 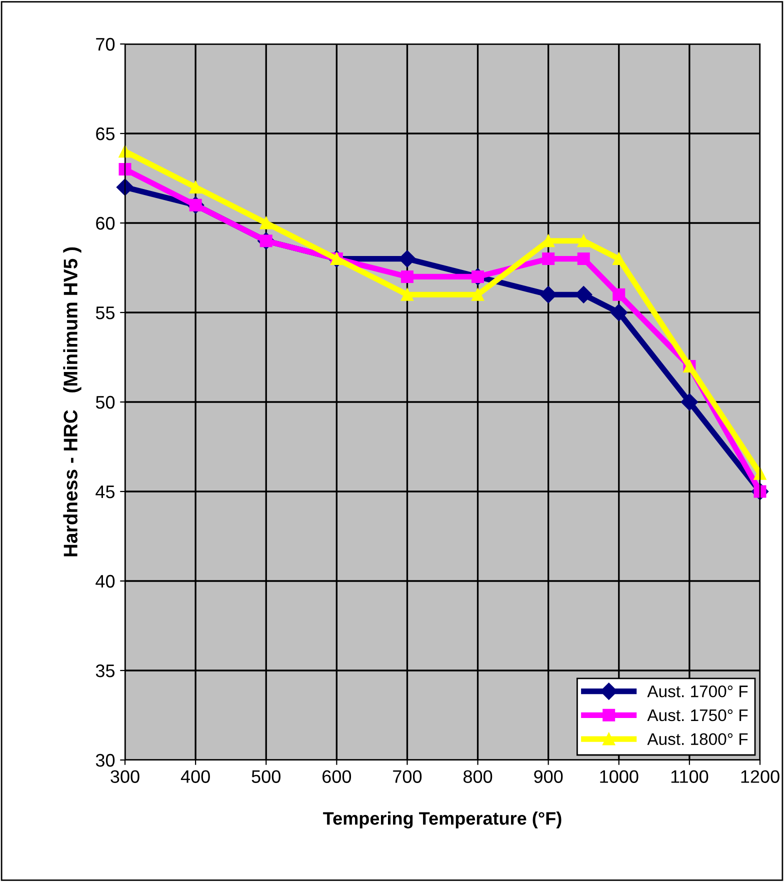 What do you see at coordinates (697, 715) in the screenshot?
I see `legend-label: Aust. 1750° F` at bounding box center [697, 715].